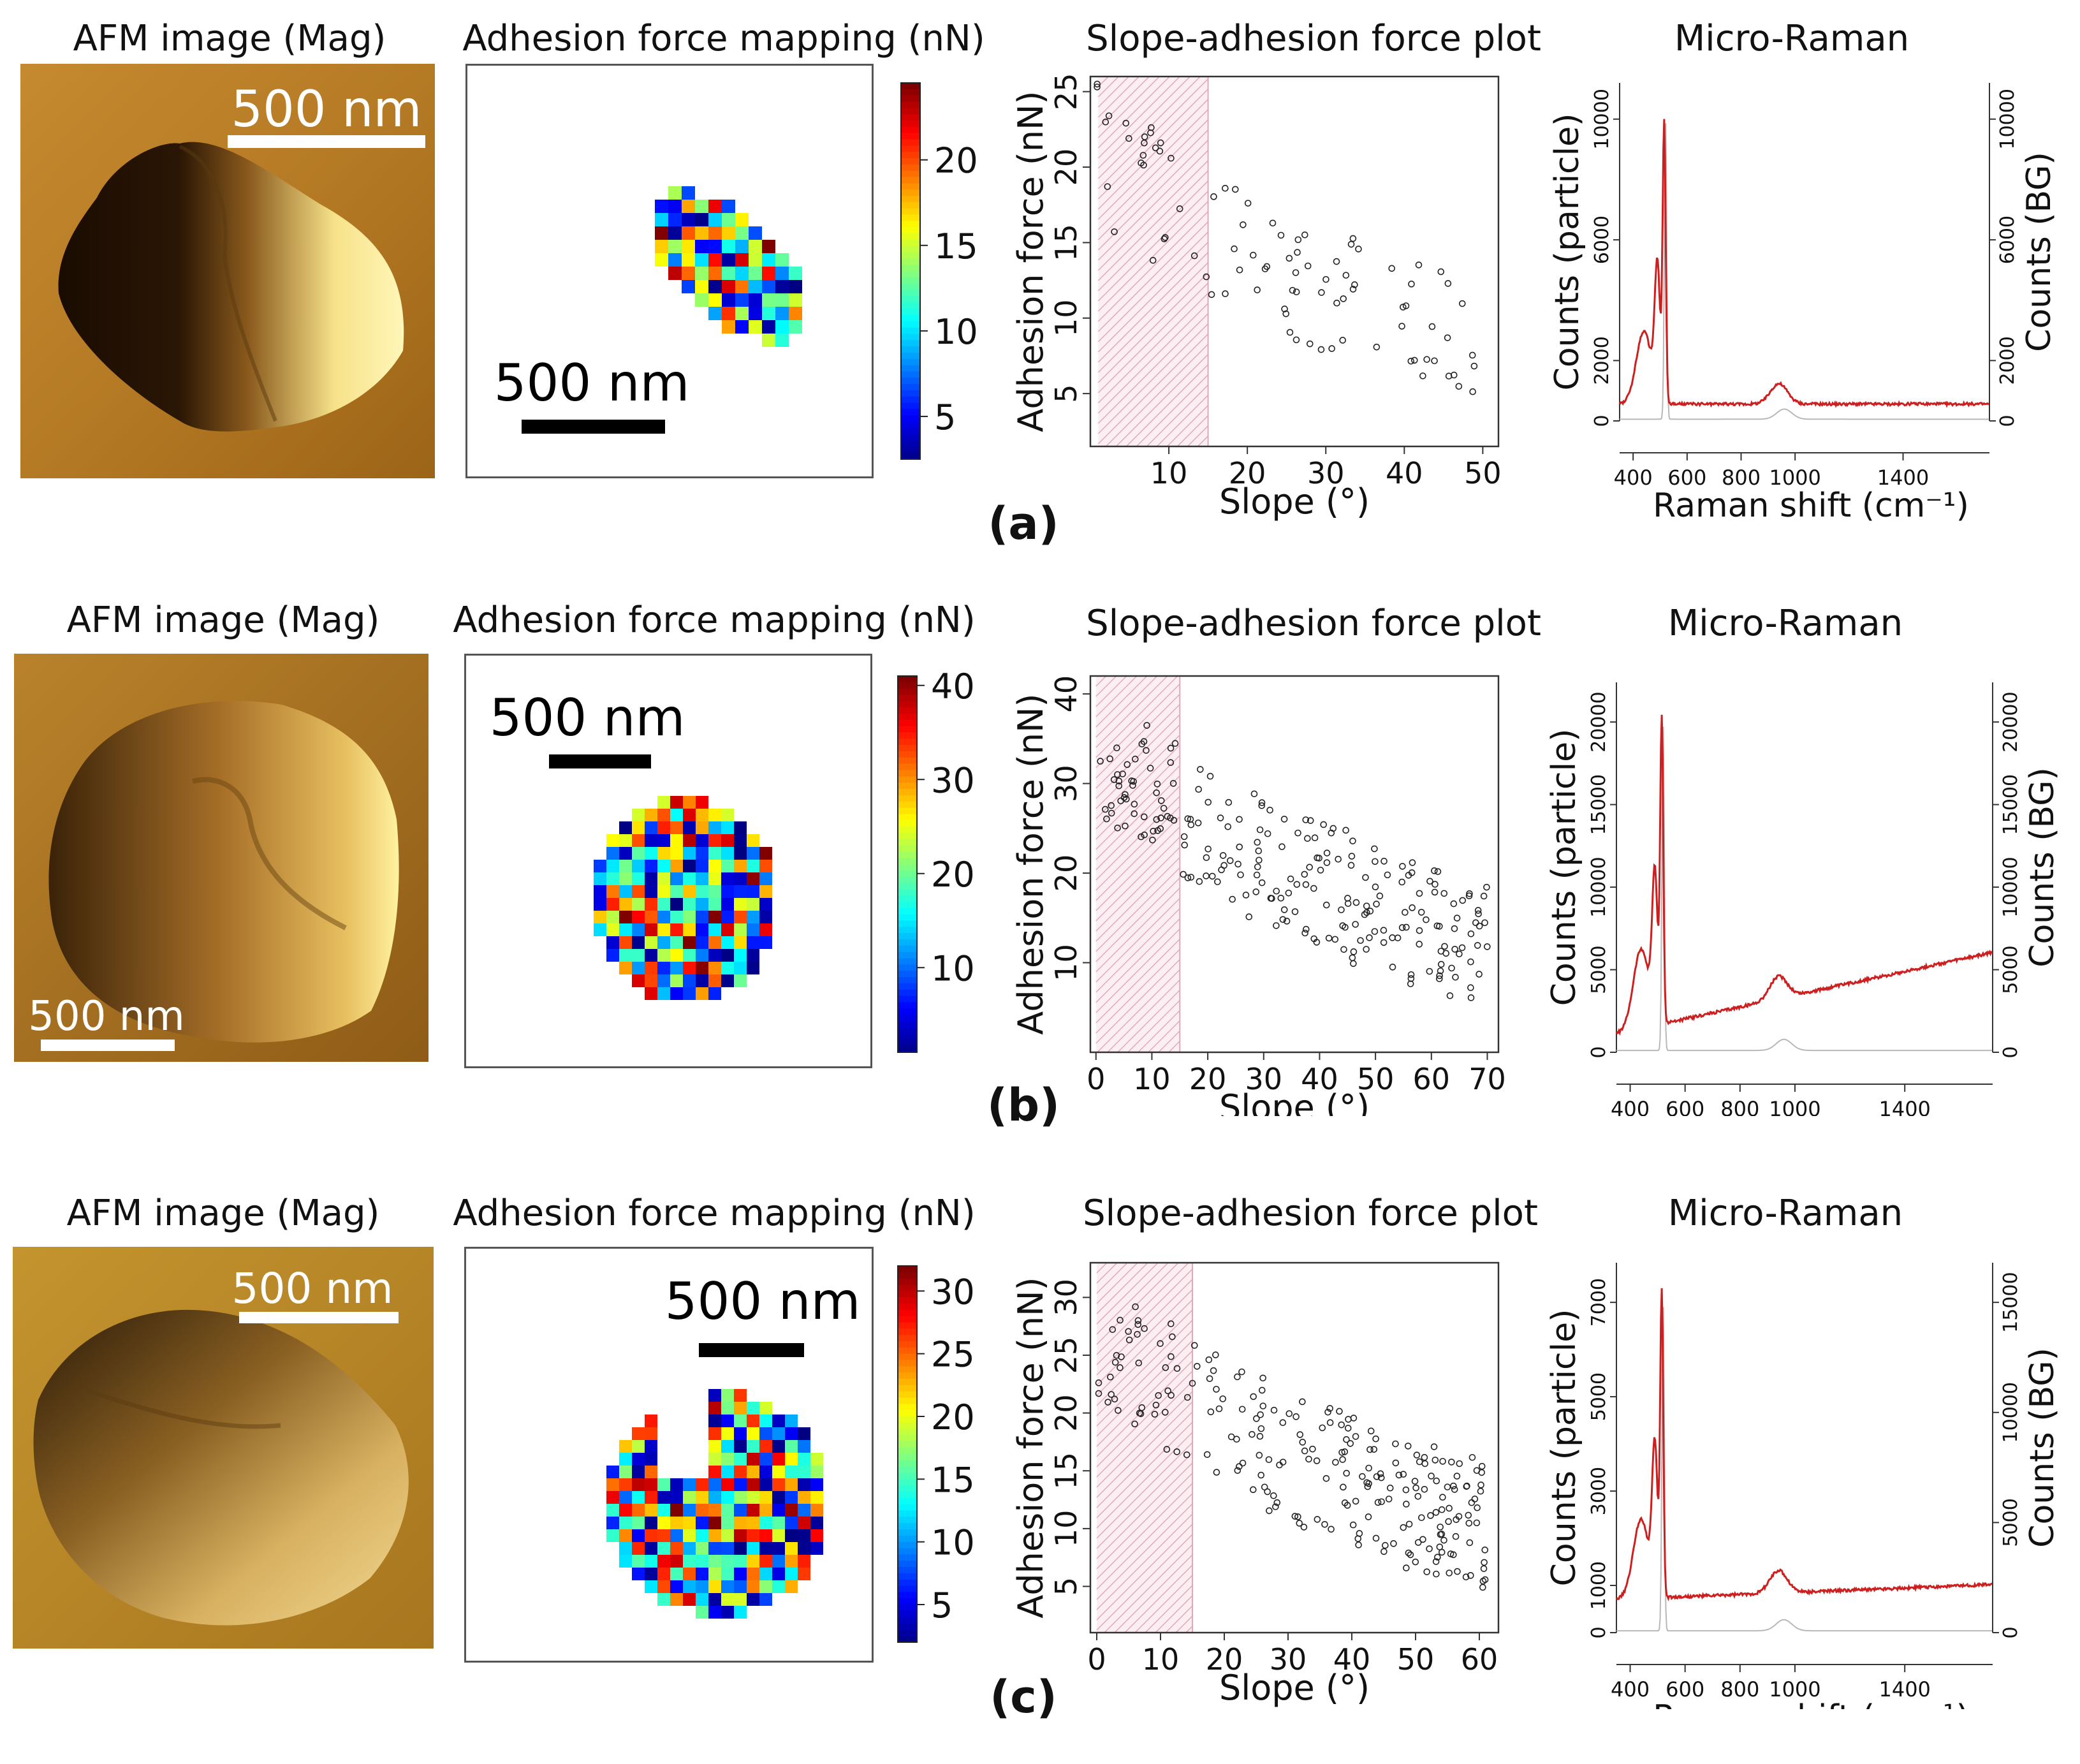  Describe the element at coordinates (939, 271) in the screenshot. I see `colorbar-a: 20 15 10 5` at that location.